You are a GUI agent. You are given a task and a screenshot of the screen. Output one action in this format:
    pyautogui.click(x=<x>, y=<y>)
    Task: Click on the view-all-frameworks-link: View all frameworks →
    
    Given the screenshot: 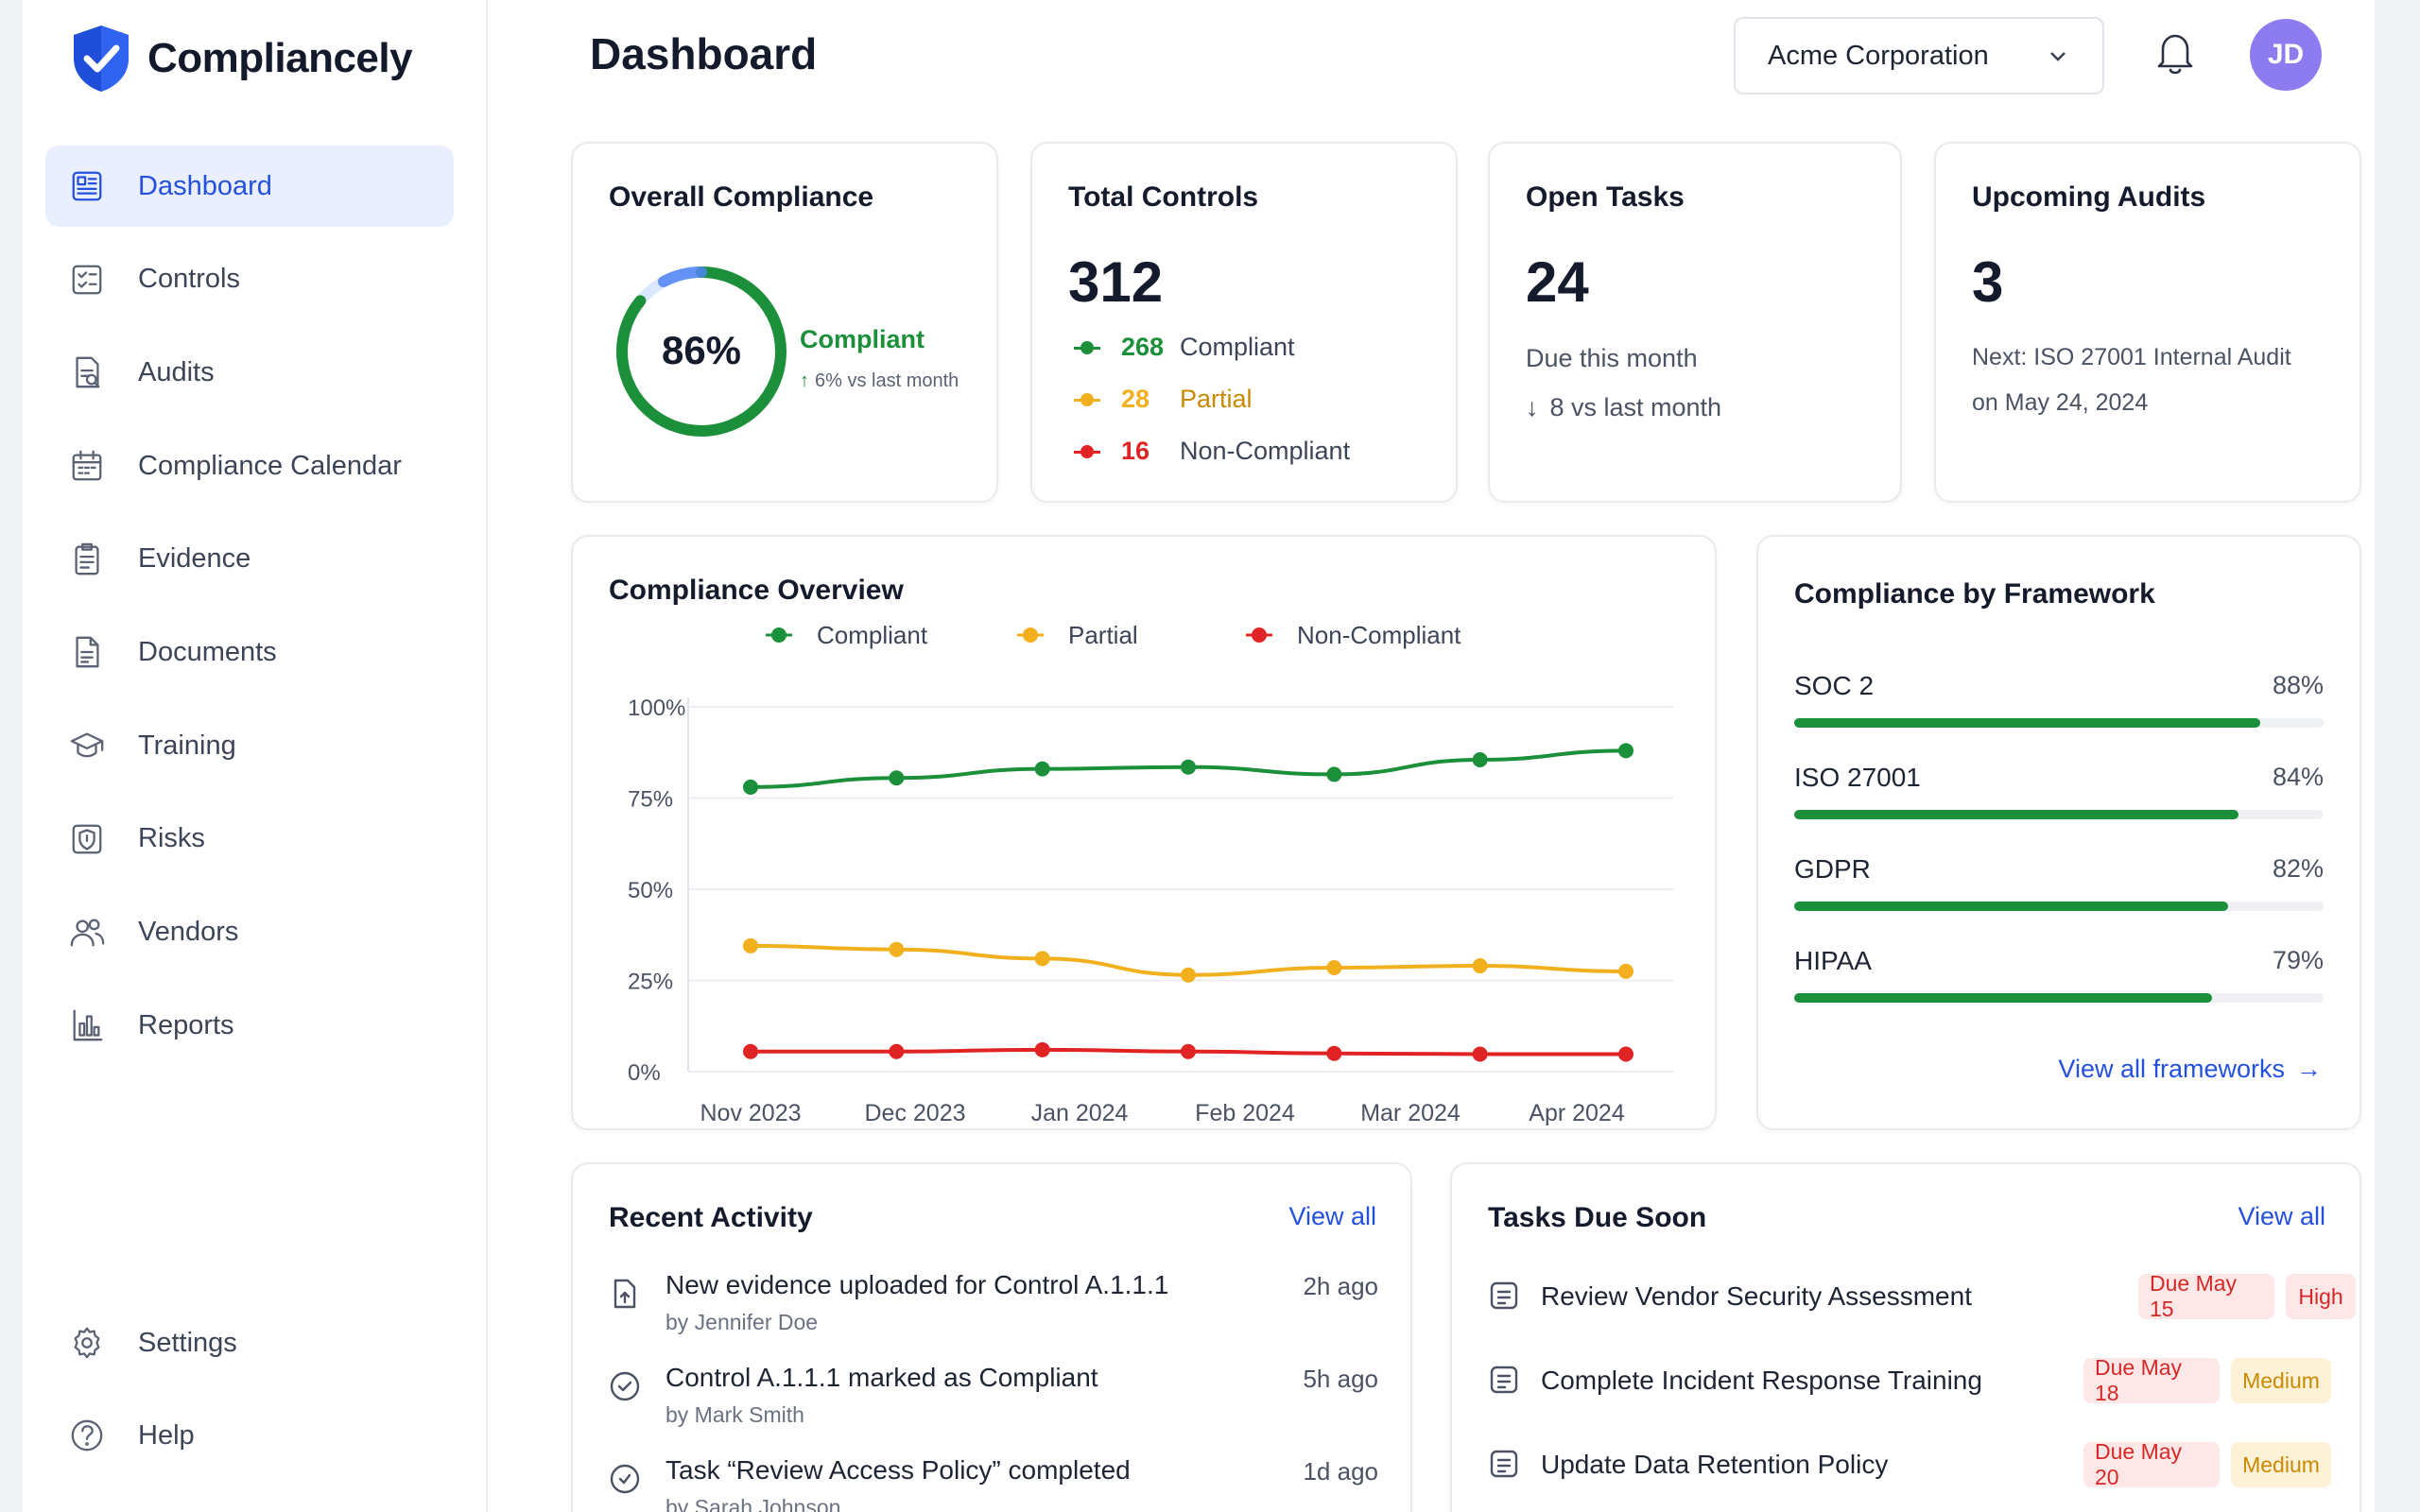 What is the action you would take?
    pyautogui.click(x=2190, y=1069)
    